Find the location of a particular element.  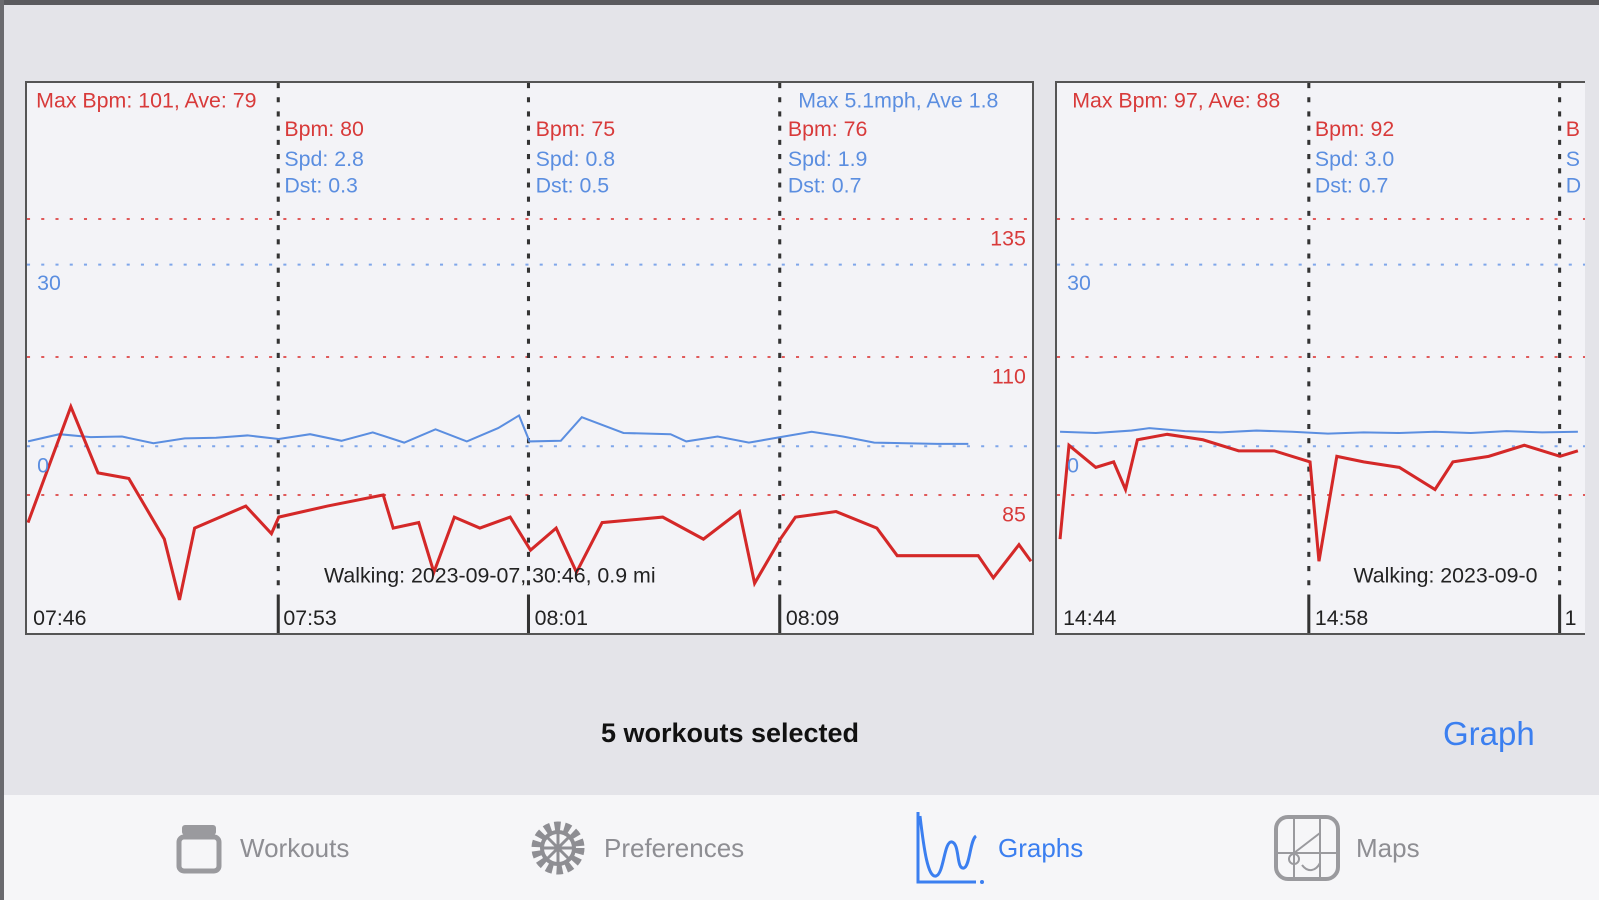

tab-label: Workouts is located at coordinates (295, 847).